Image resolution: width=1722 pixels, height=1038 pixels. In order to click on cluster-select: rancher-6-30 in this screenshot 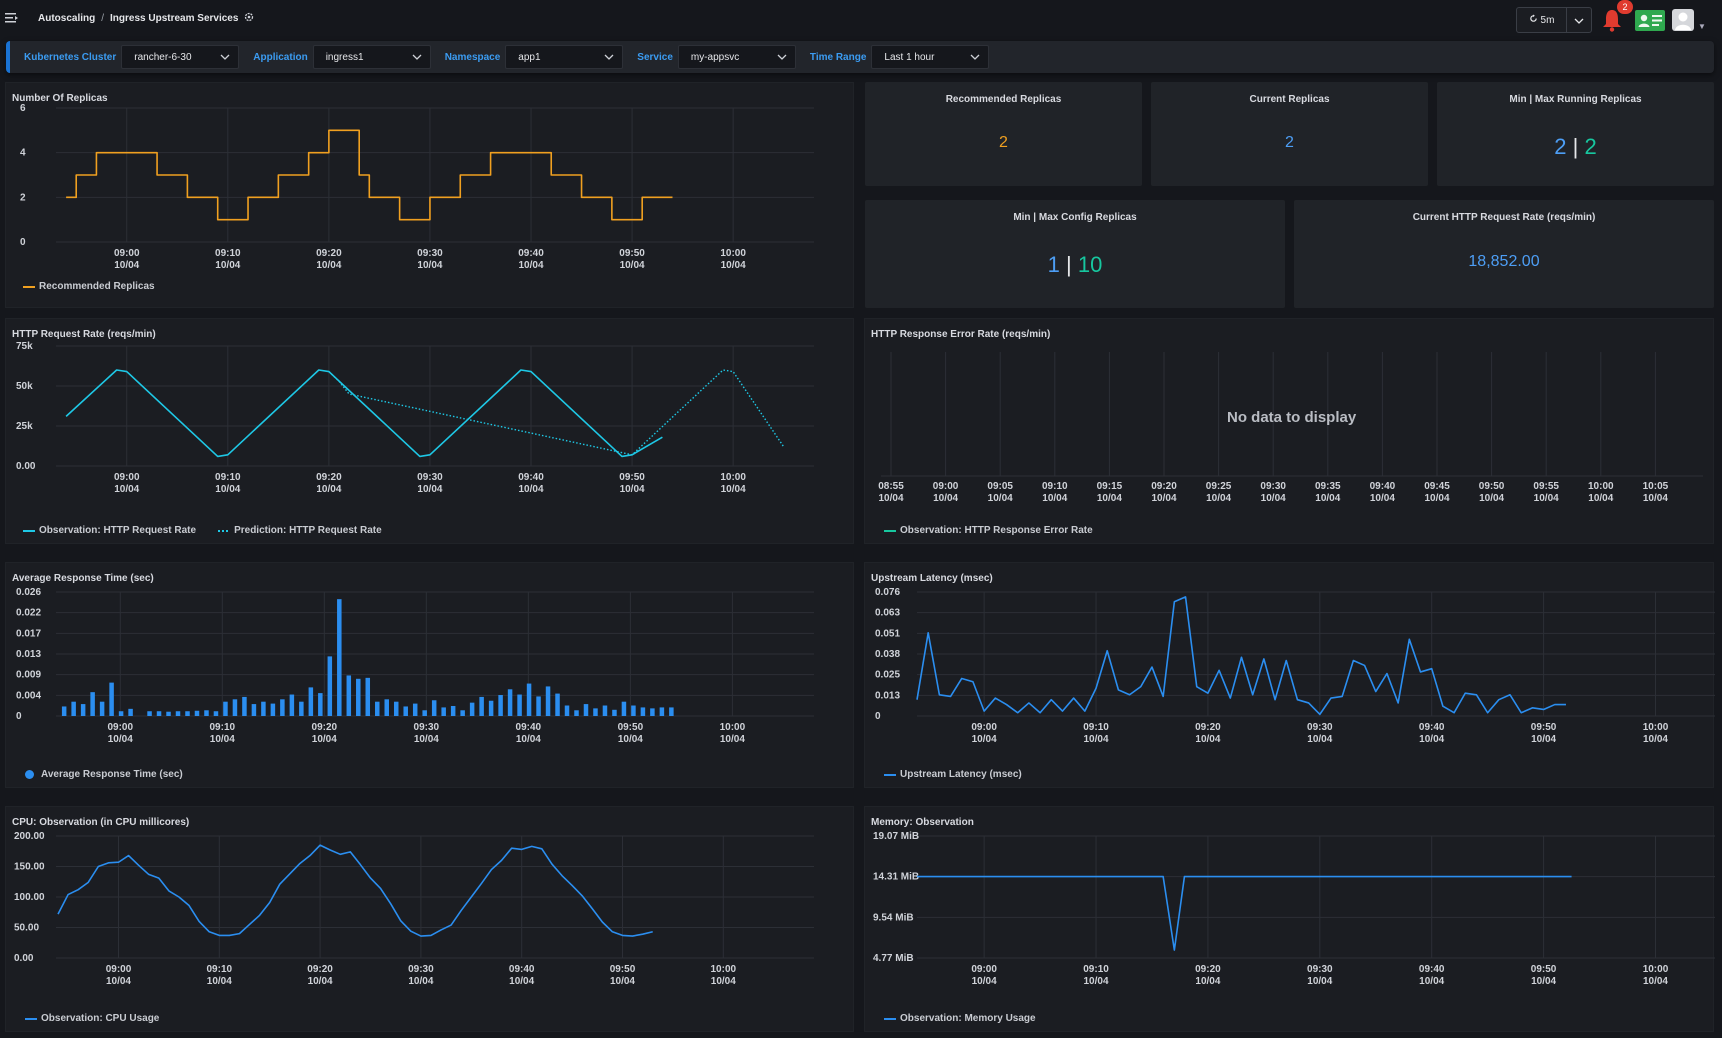, I will do `click(180, 57)`.